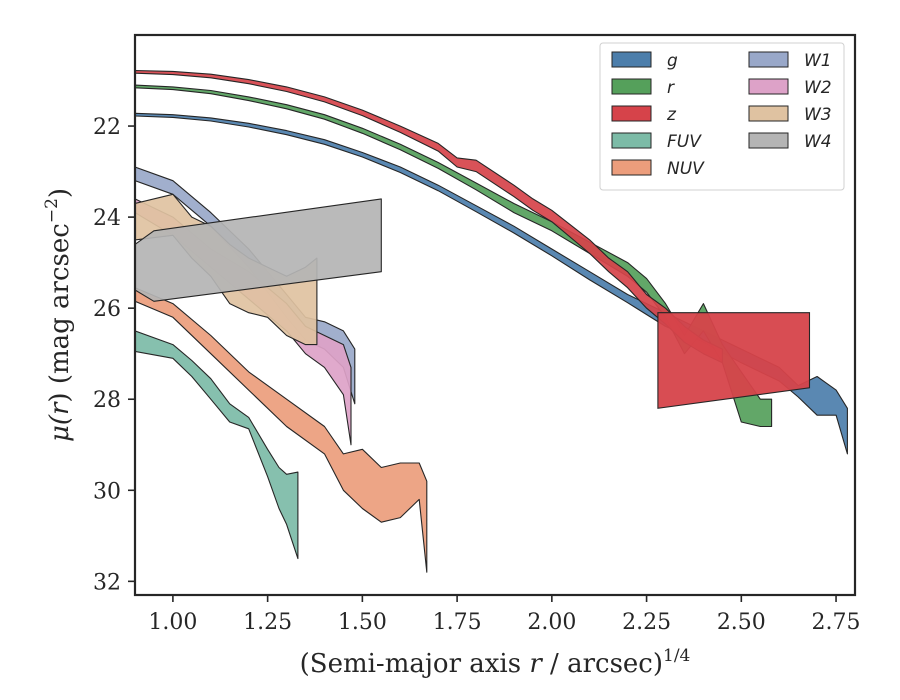  What do you see at coordinates (258, 250) in the screenshot?
I see `band-w4` at bounding box center [258, 250].